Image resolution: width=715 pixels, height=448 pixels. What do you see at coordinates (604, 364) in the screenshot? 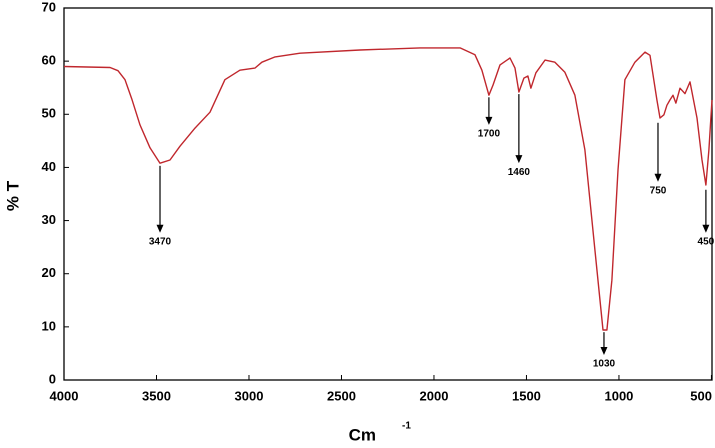
I see `annotation-label: 1030` at bounding box center [604, 364].